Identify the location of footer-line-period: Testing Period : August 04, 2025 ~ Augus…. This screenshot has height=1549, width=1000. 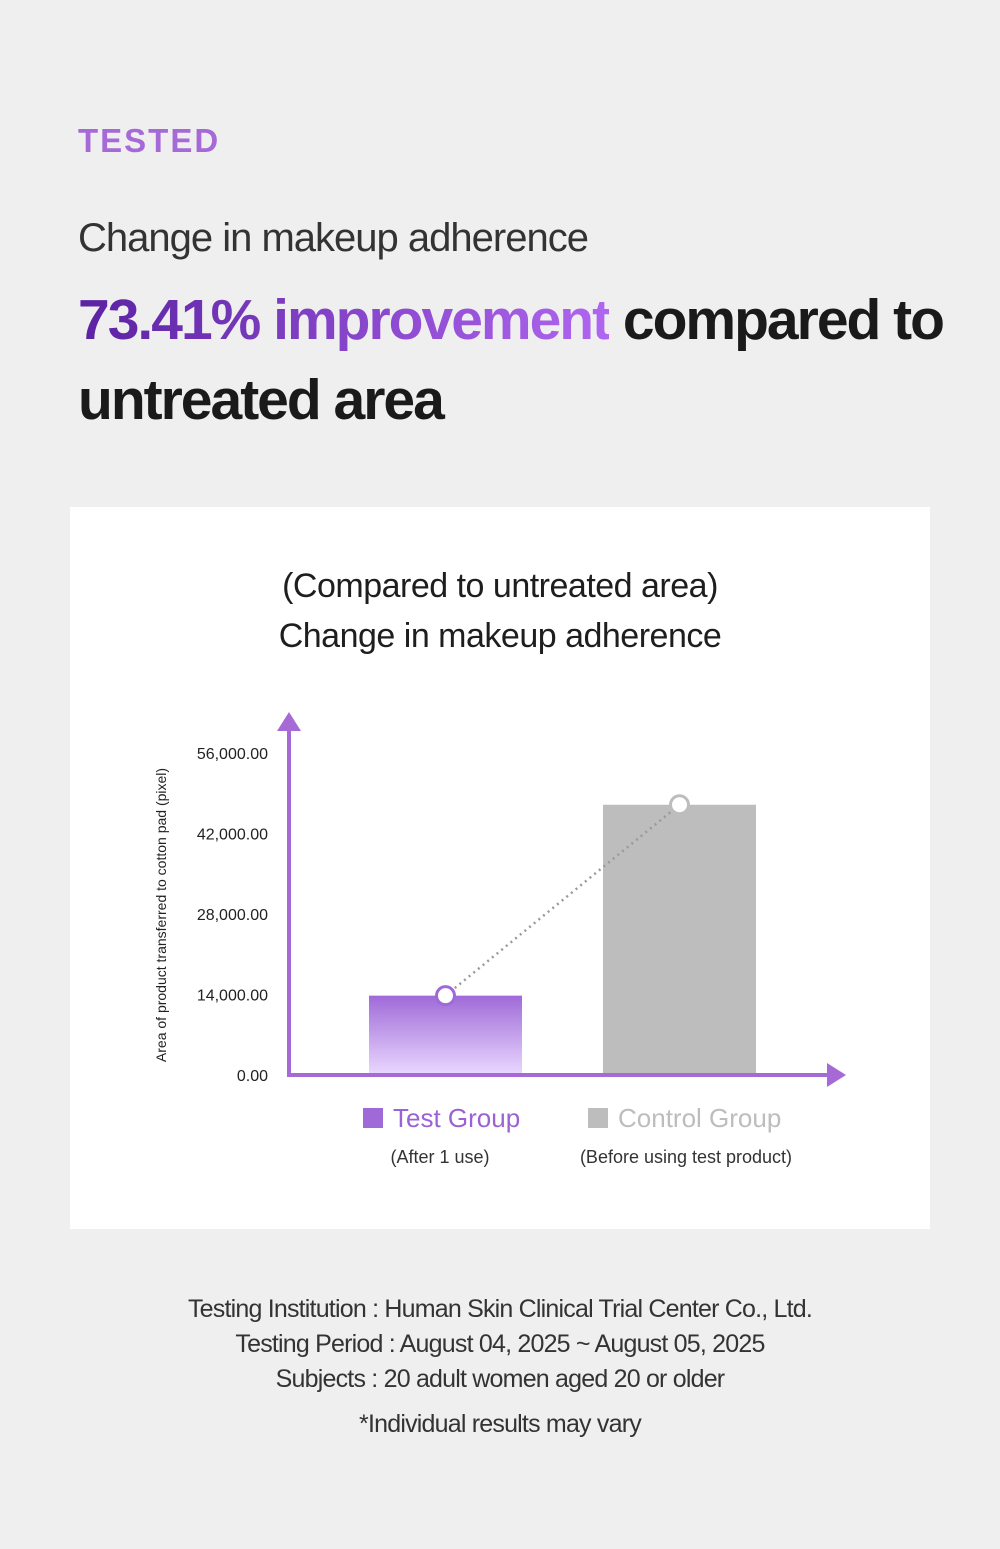
(500, 1344).